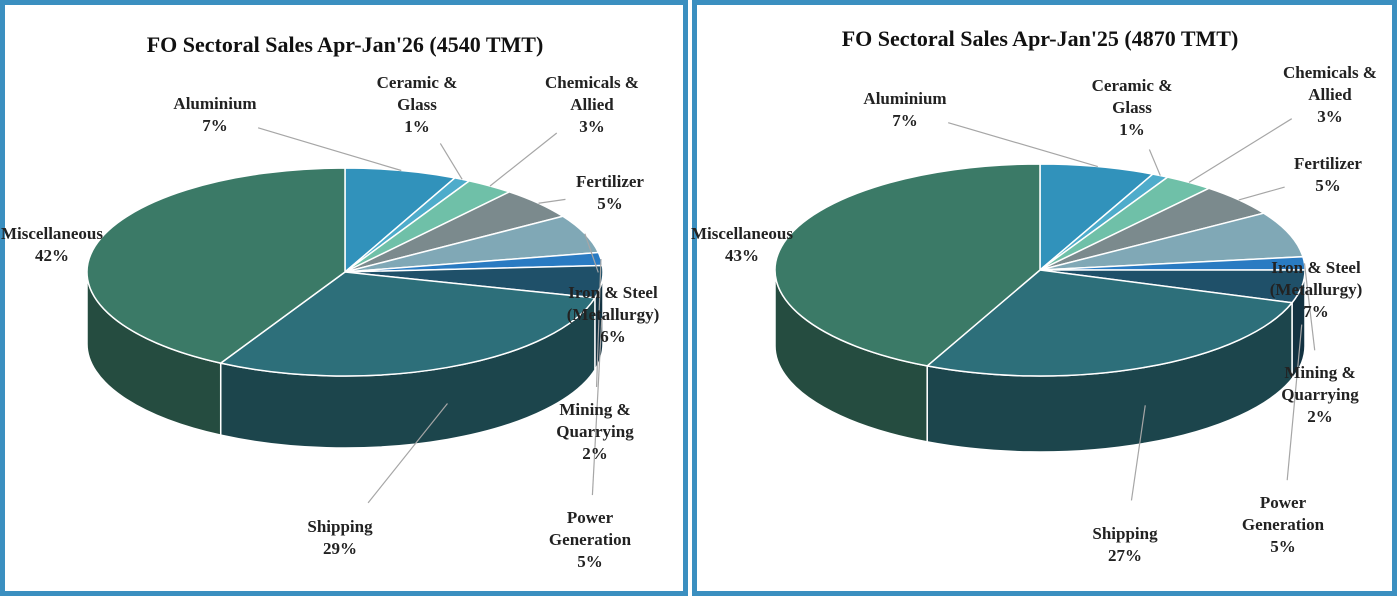 The height and width of the screenshot is (596, 1397). I want to click on label-value: 43%, so click(742, 255).